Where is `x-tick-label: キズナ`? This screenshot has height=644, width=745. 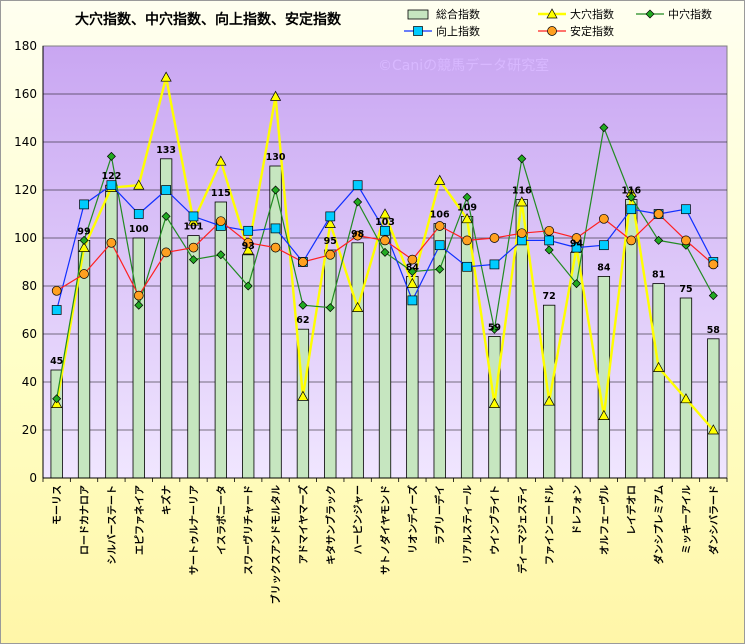
x-tick-label: キズナ is located at coordinates (166, 500).